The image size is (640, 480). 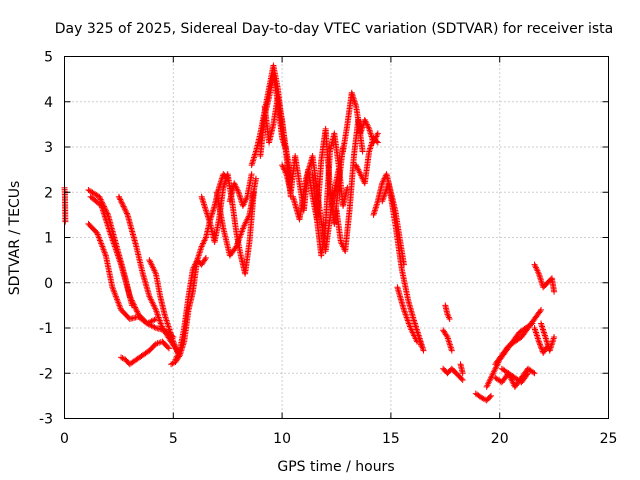 What do you see at coordinates (46, 420) in the screenshot?
I see `y-tick-label: -3` at bounding box center [46, 420].